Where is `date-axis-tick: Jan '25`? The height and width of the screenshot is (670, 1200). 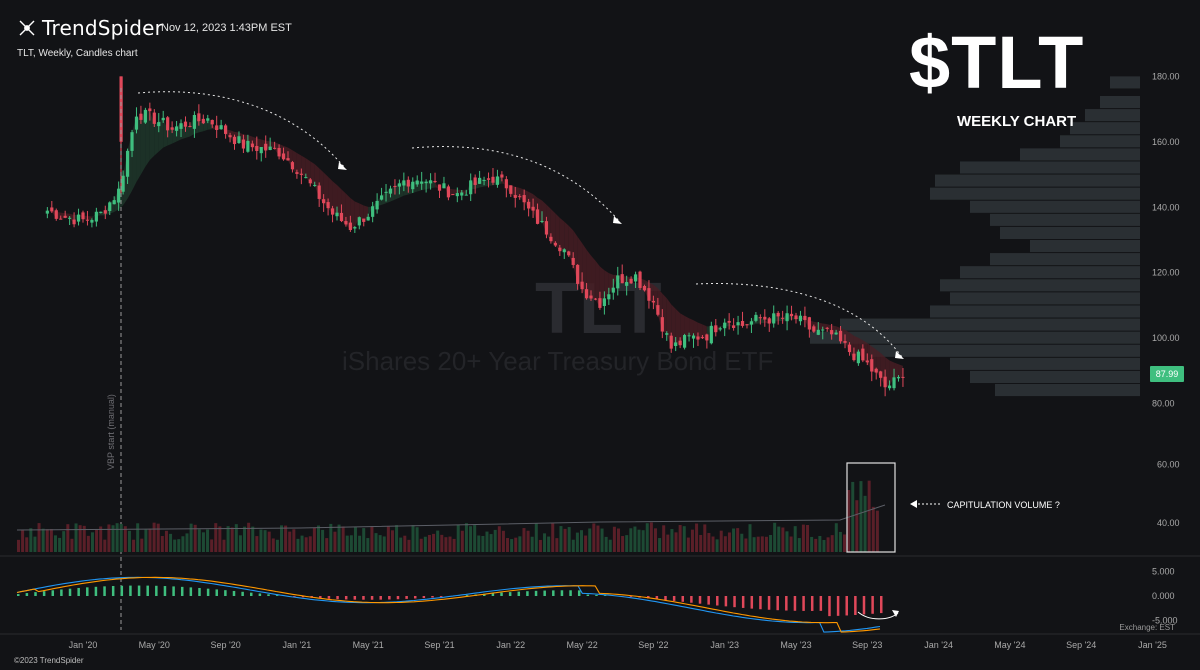
date-axis-tick: Jan '25 is located at coordinates (1152, 645).